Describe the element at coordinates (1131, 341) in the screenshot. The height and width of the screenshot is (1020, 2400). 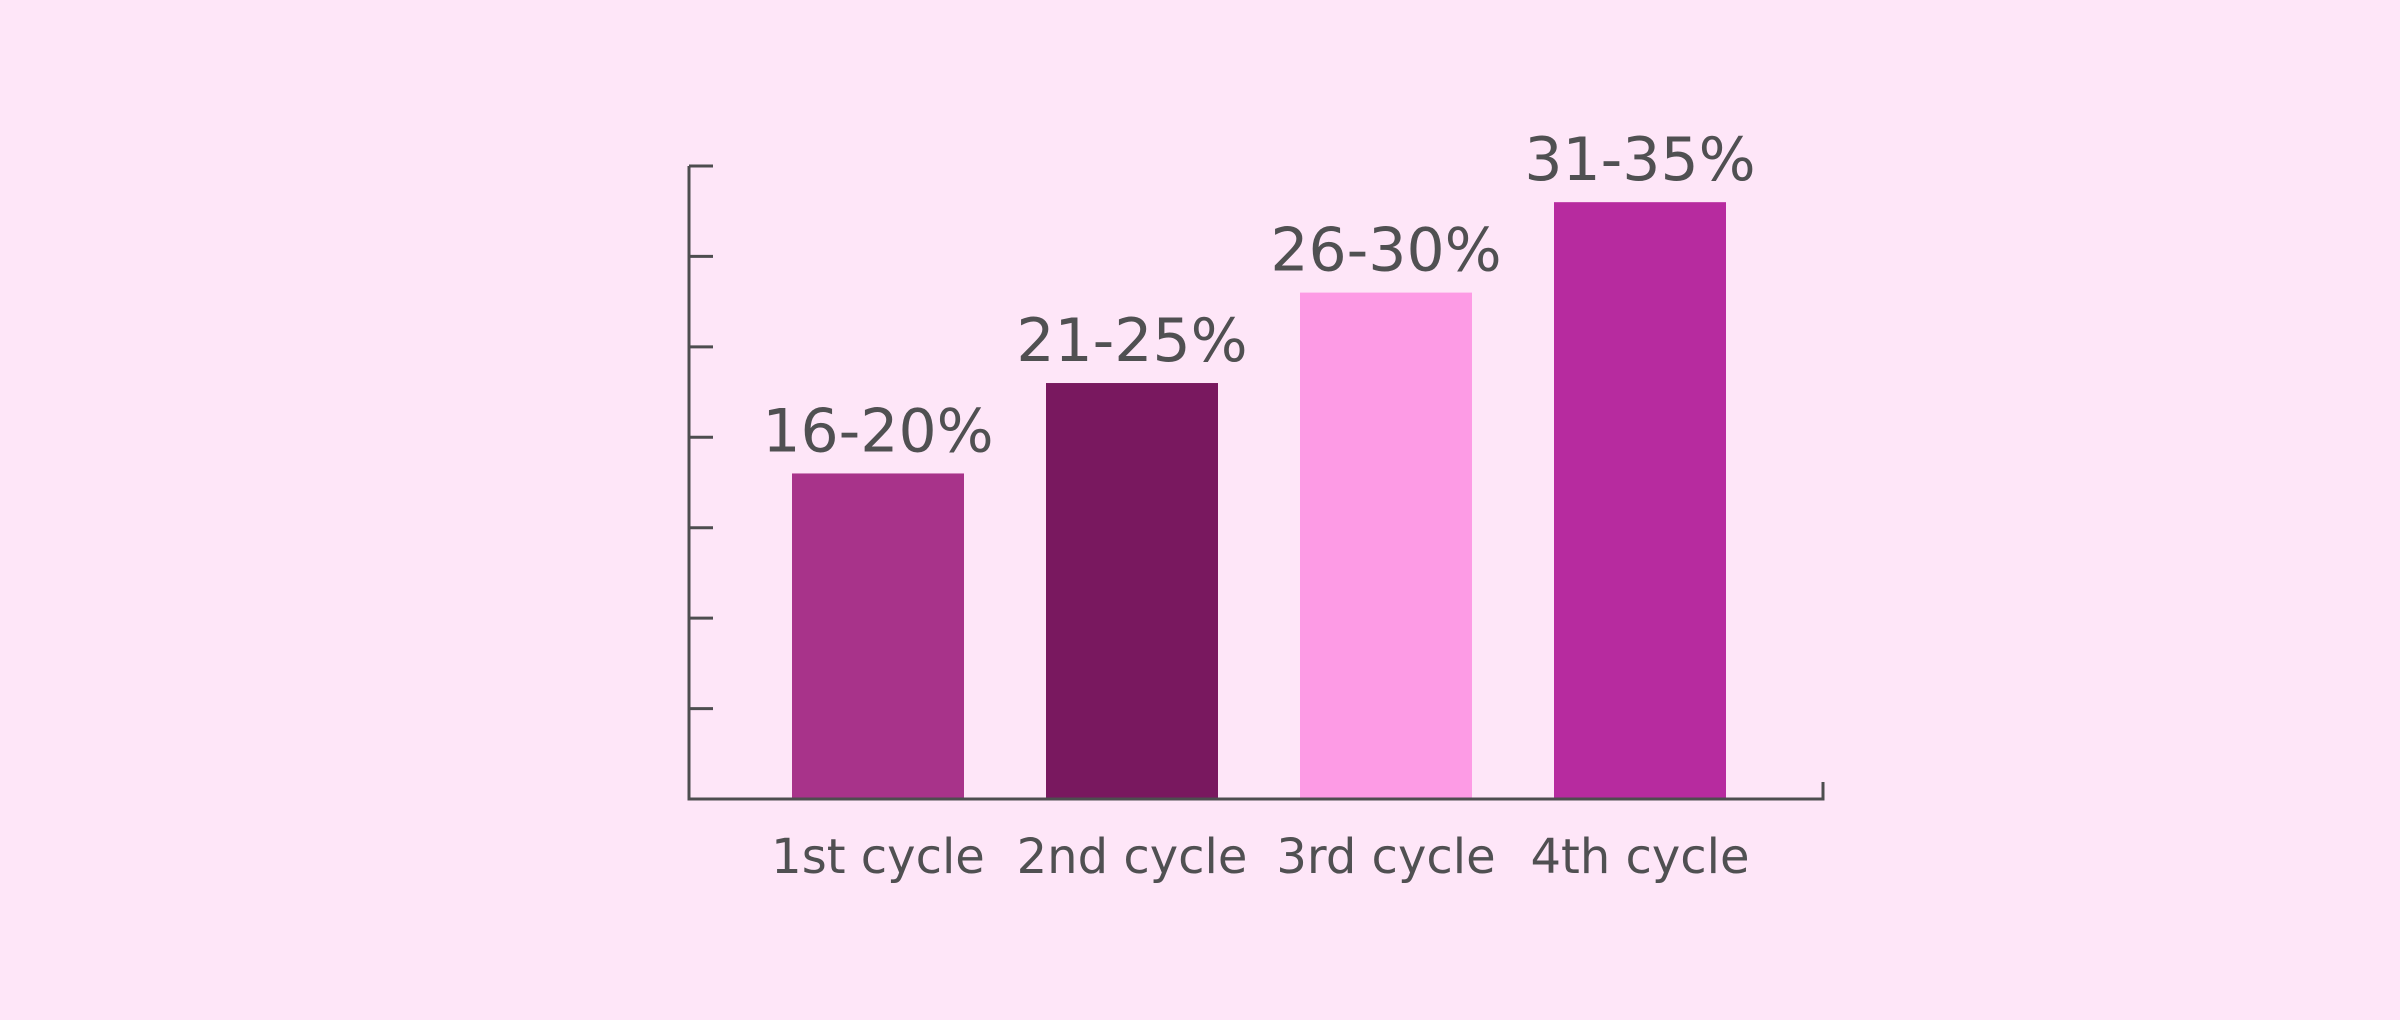
I see `data-label-2: 21-25%` at that location.